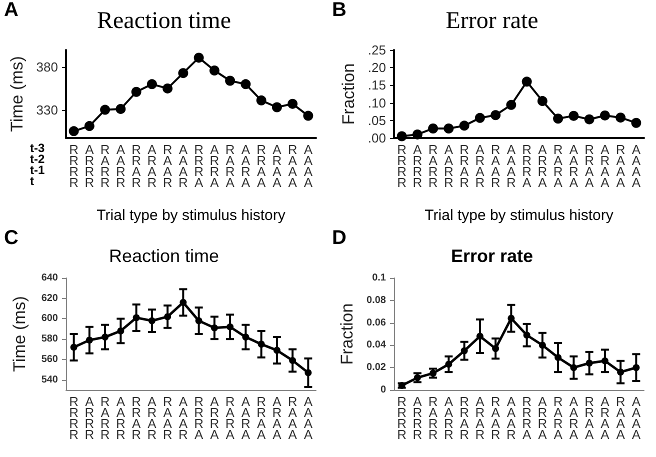 The width and height of the screenshot is (656, 457). I want to click on text: t, so click(32, 181).